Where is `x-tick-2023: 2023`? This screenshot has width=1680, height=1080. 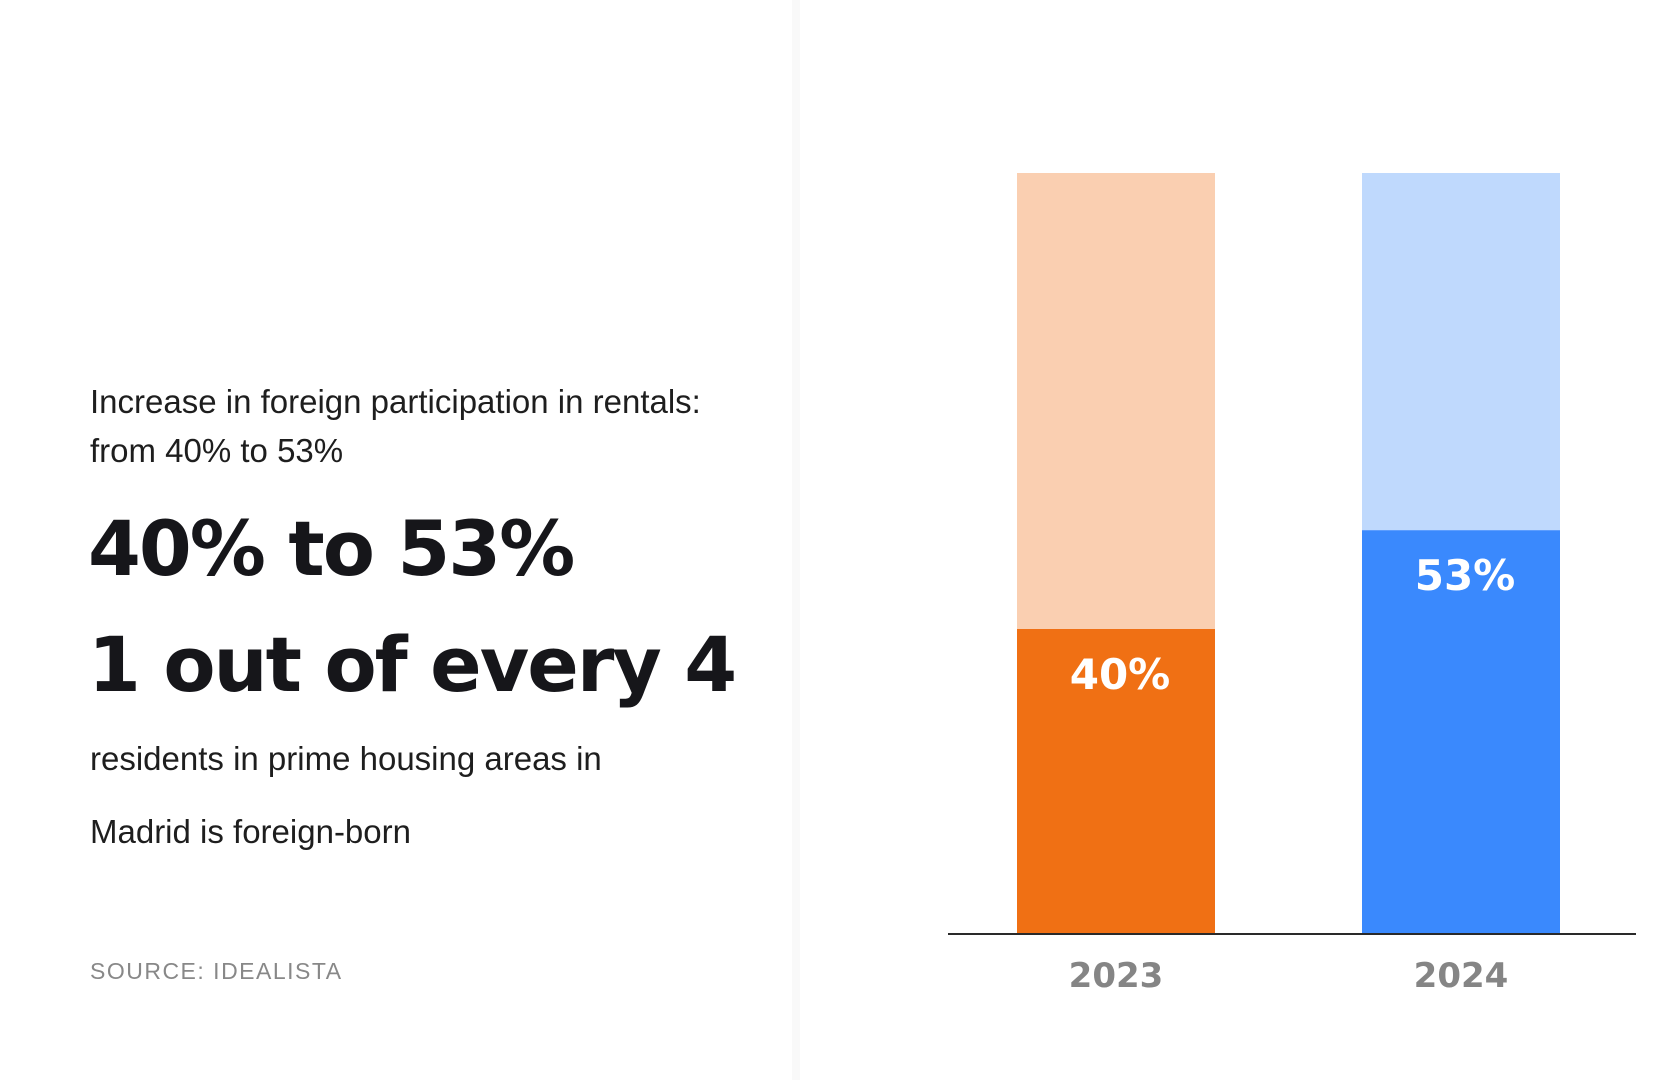 x-tick-2023: 2023 is located at coordinates (1116, 976).